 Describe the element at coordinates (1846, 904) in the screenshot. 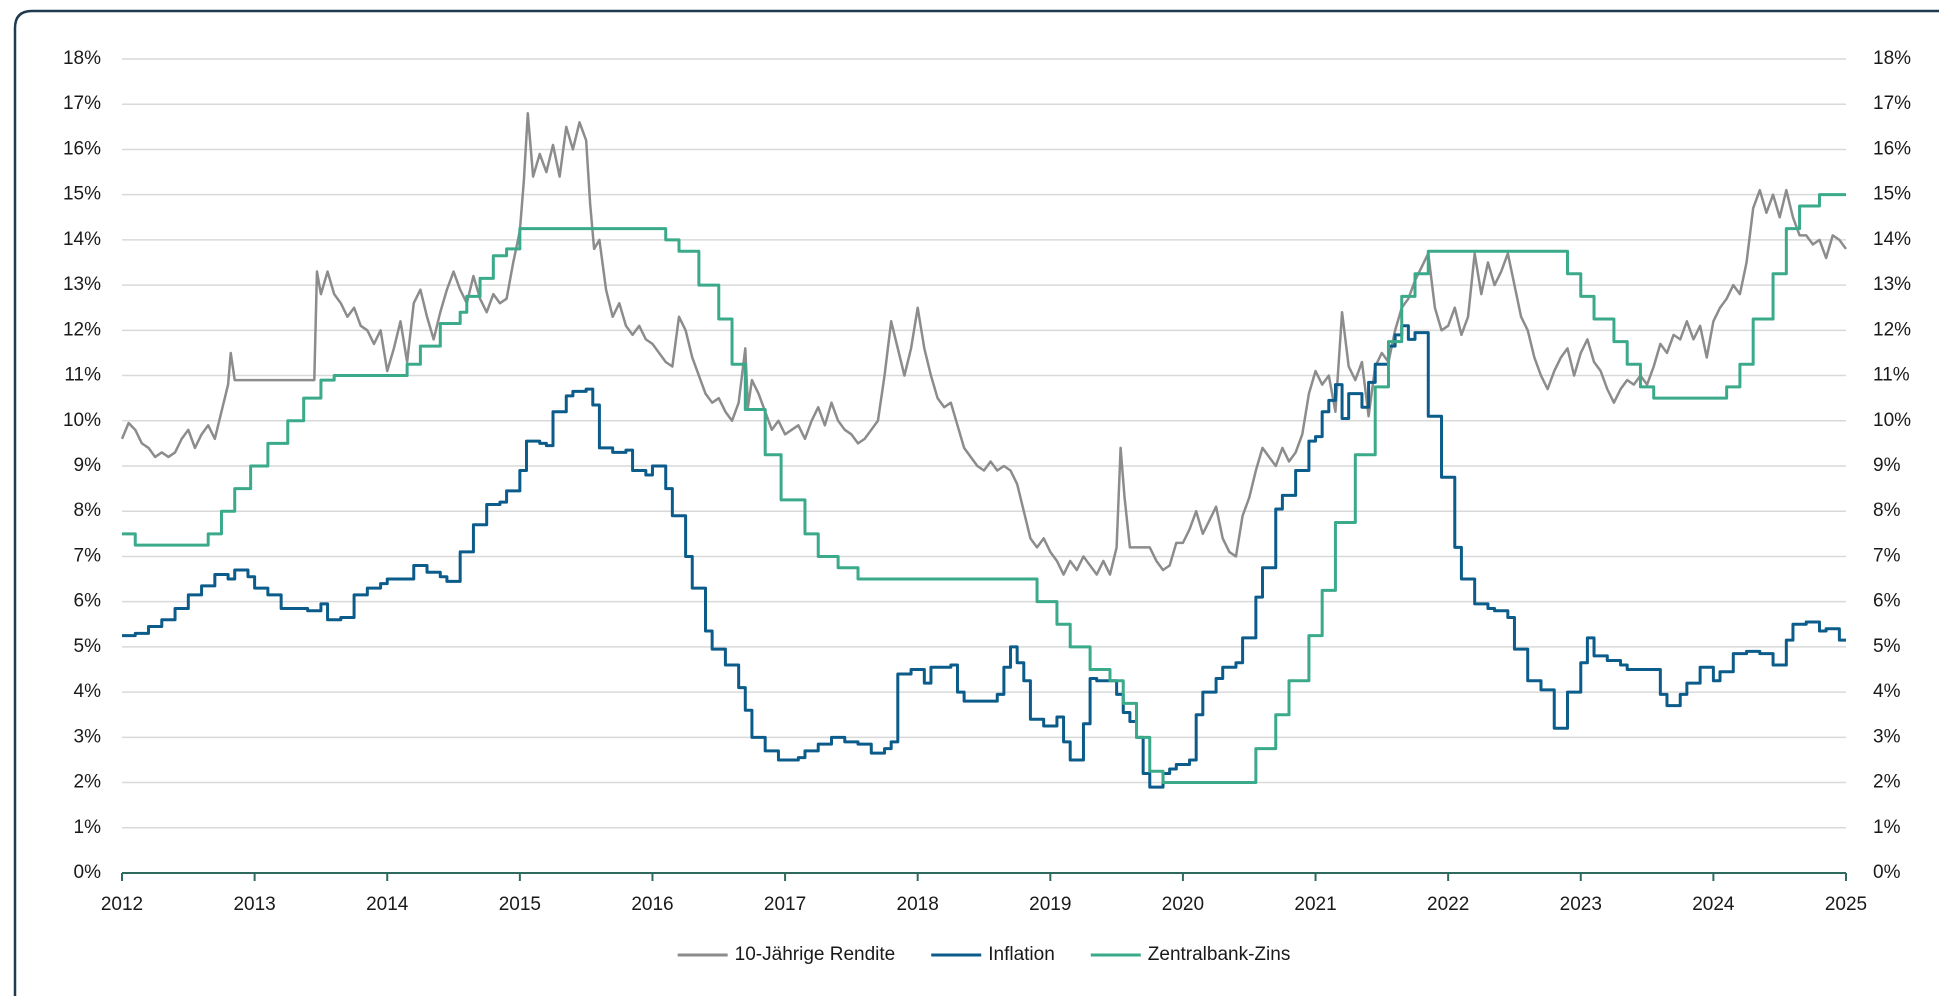

I see `x-tick-label: 2025` at that location.